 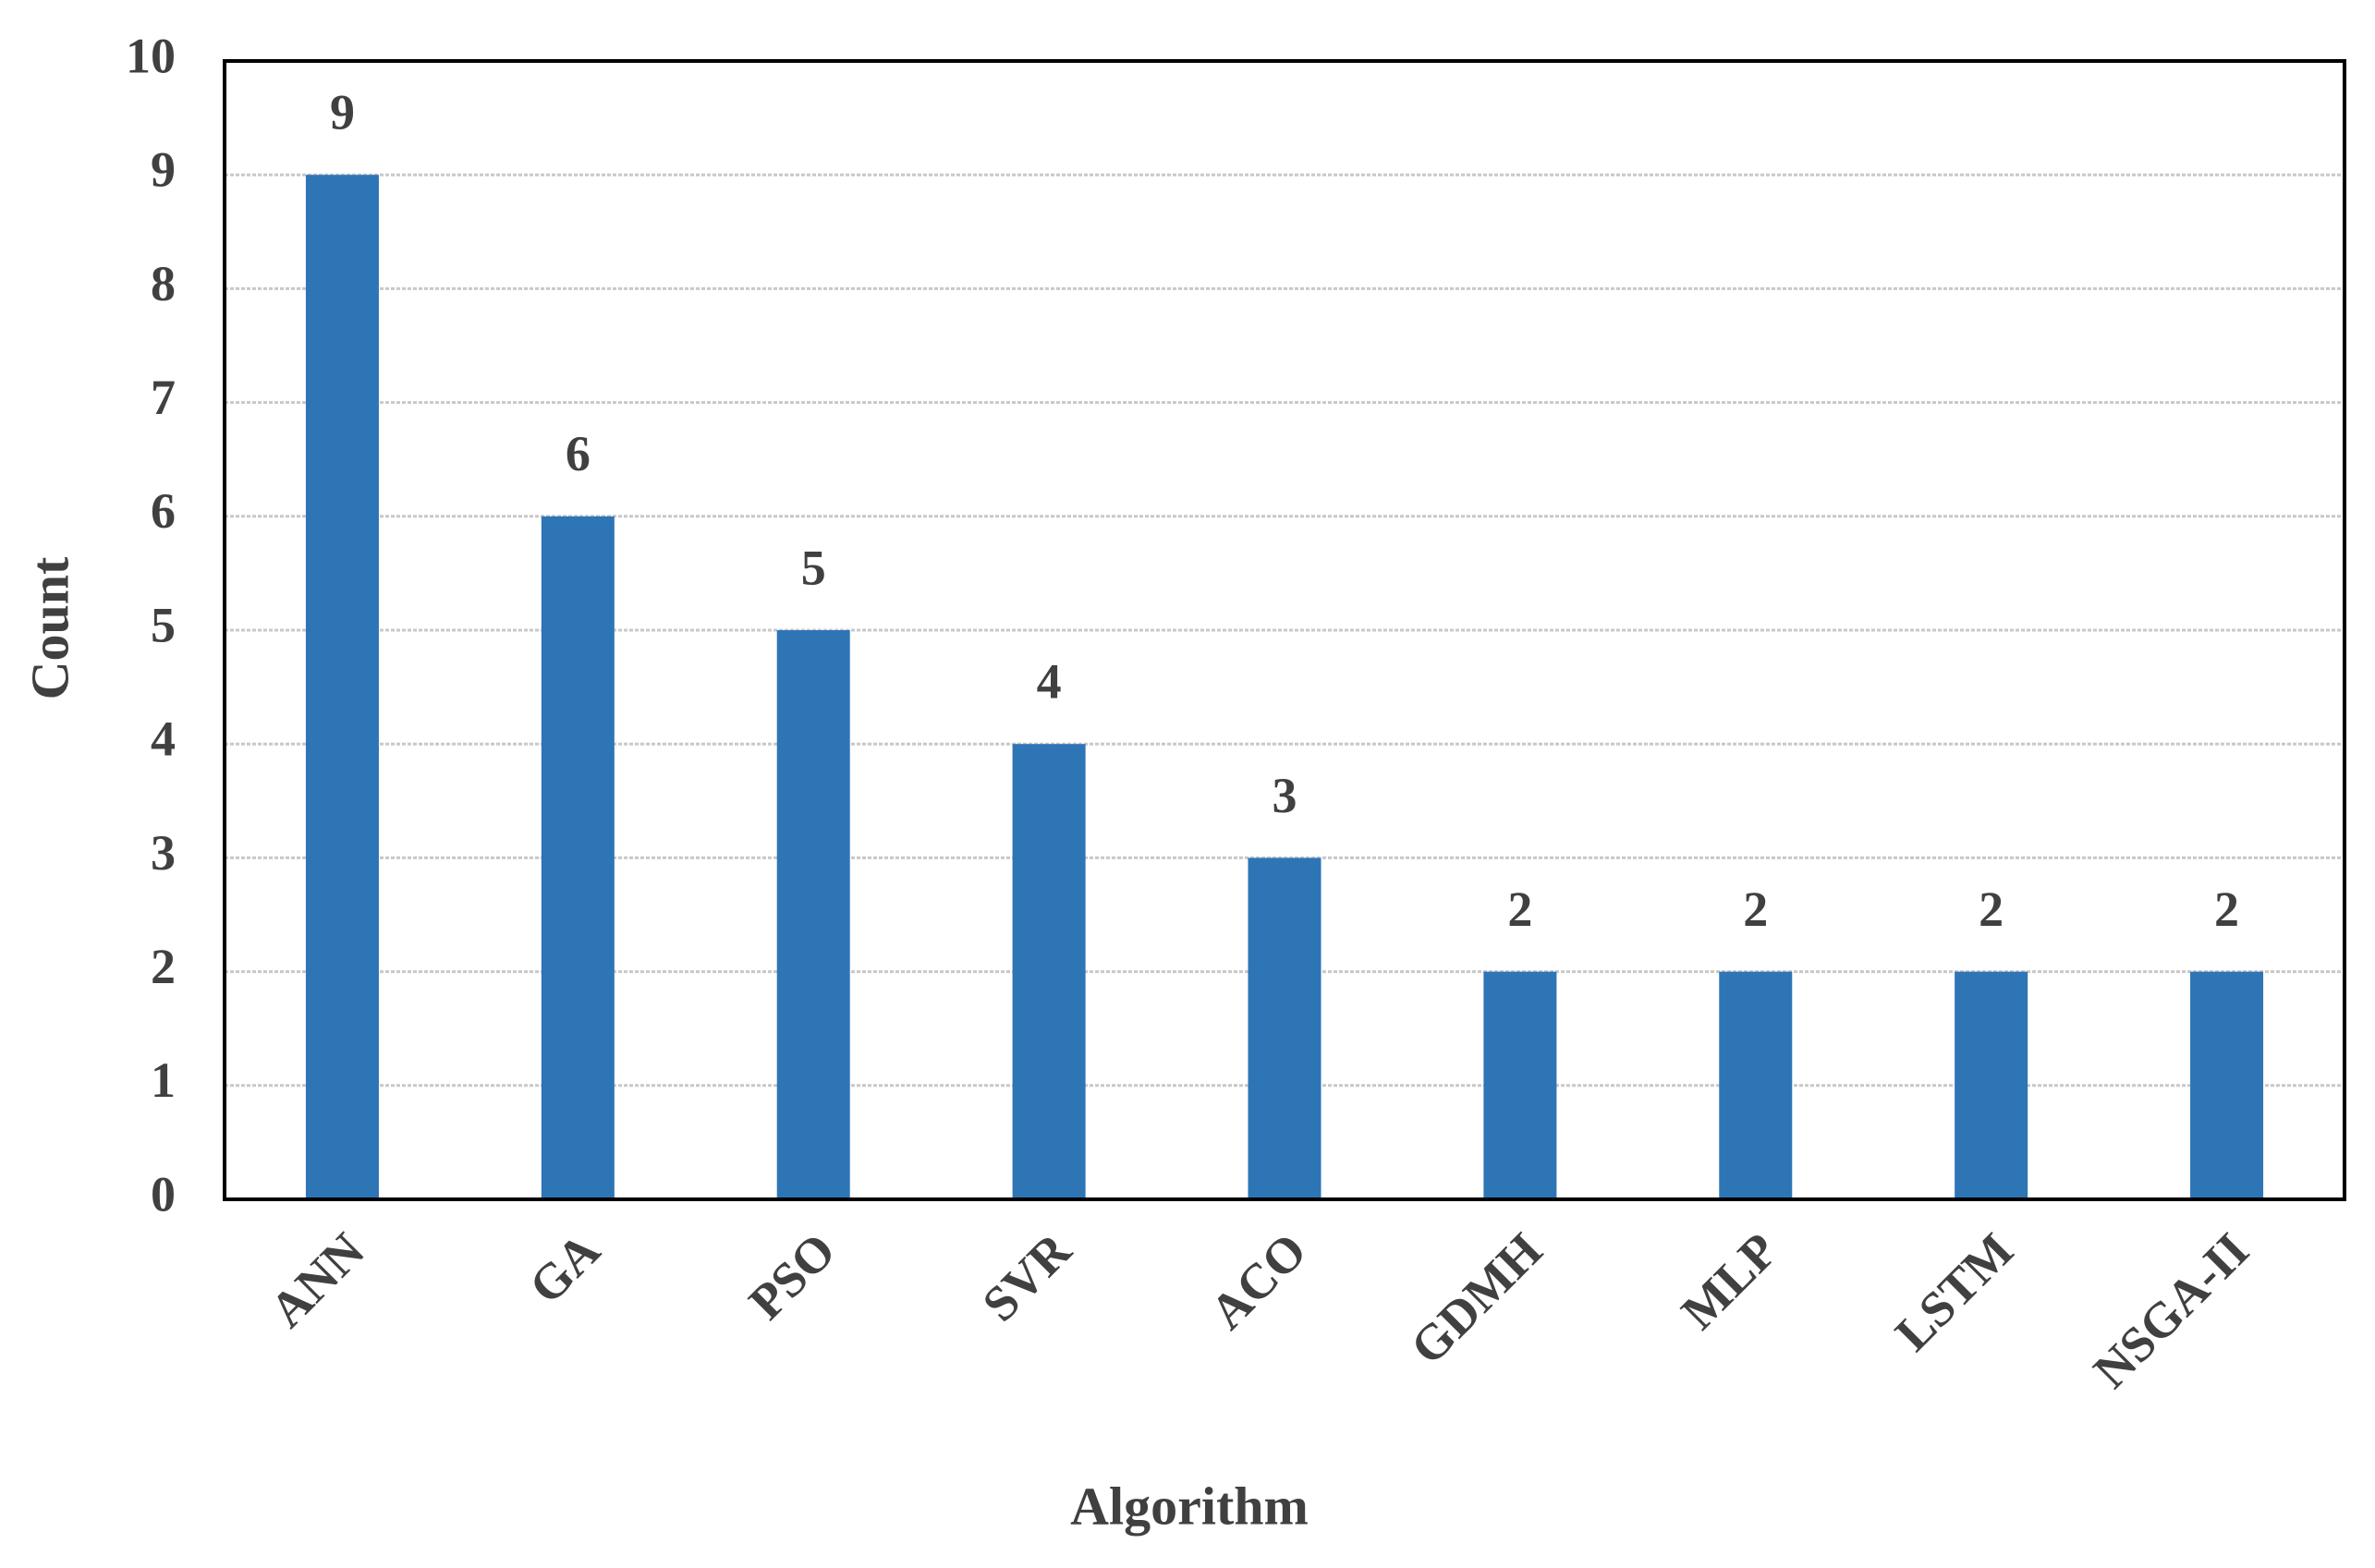 What do you see at coordinates (163, 1194) in the screenshot?
I see `y-tick-label: 0` at bounding box center [163, 1194].